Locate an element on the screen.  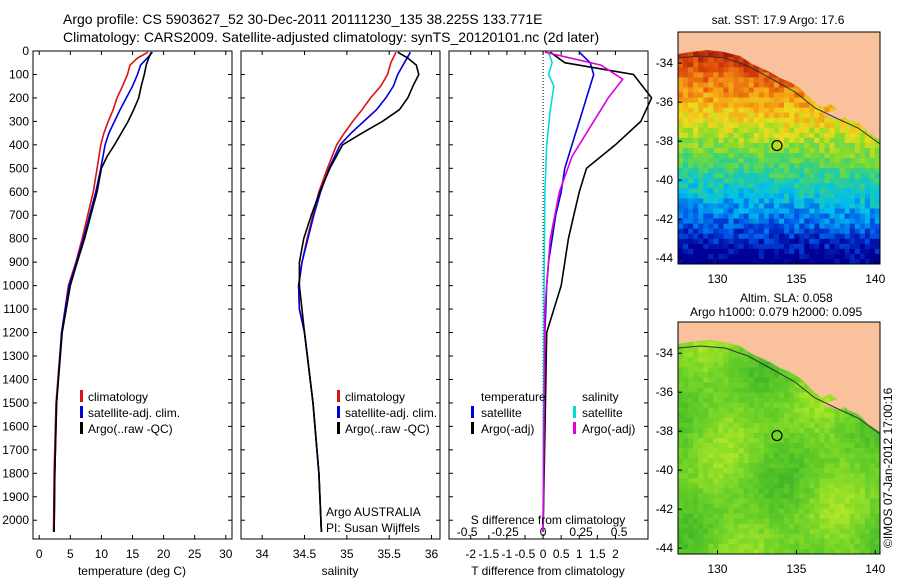
salinity-series is located at coordinates (358, 292).